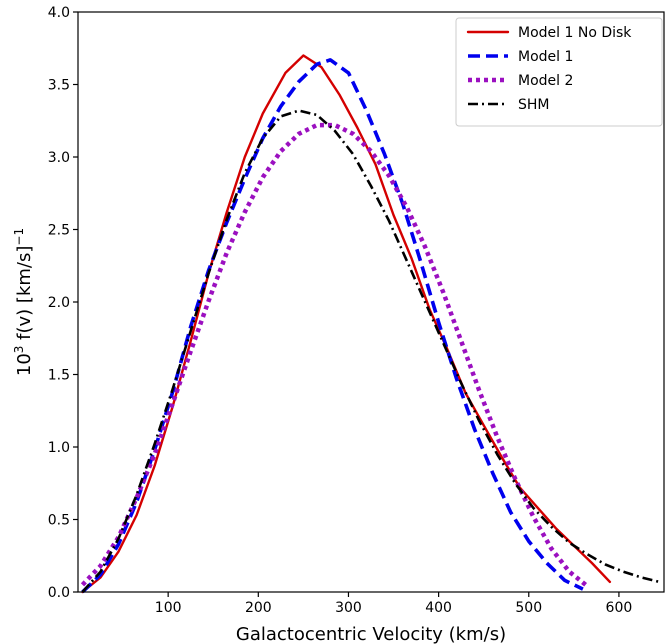 This screenshot has width=665, height=644. What do you see at coordinates (19, 237) in the screenshot?
I see `y-axis-label-exponent-2: −1` at bounding box center [19, 237].